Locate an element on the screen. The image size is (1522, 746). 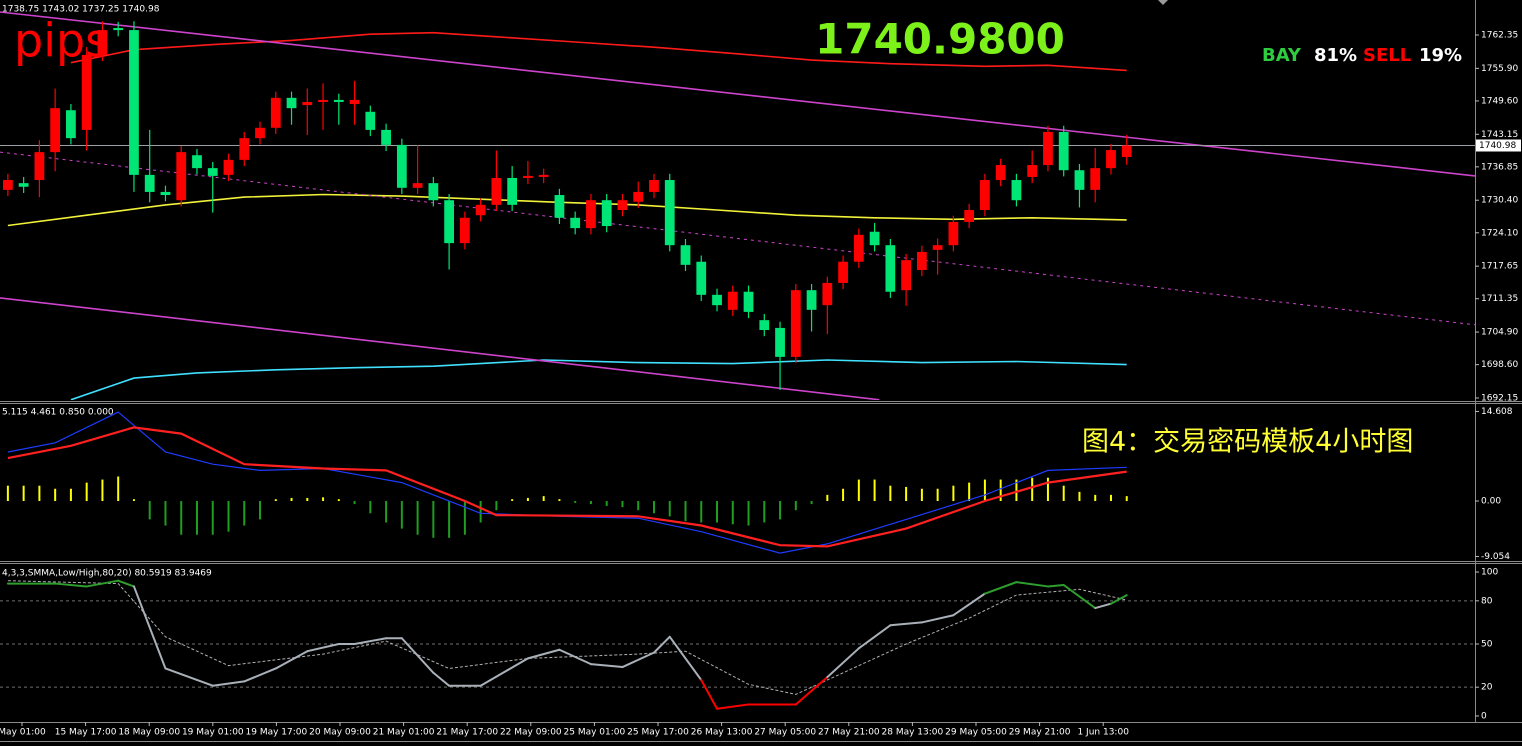
y-tick-label: 1698.60 is located at coordinates (1499, 365).